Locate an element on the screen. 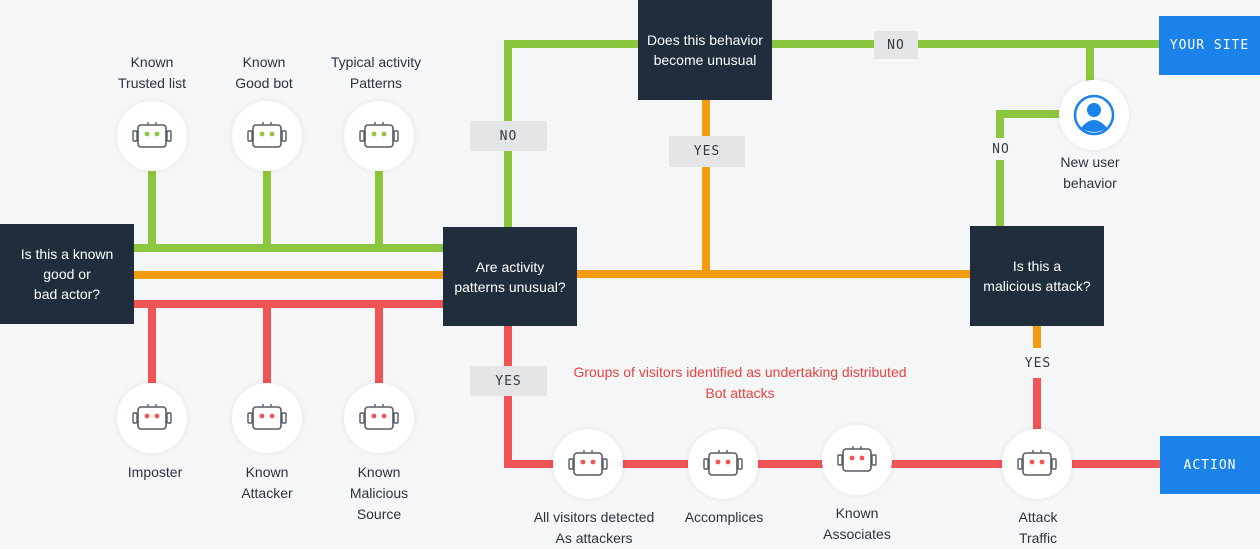 Image resolution: width=1260 pixels, height=549 pixels. good-bot-label: Typical activity Patterns is located at coordinates (376, 72).